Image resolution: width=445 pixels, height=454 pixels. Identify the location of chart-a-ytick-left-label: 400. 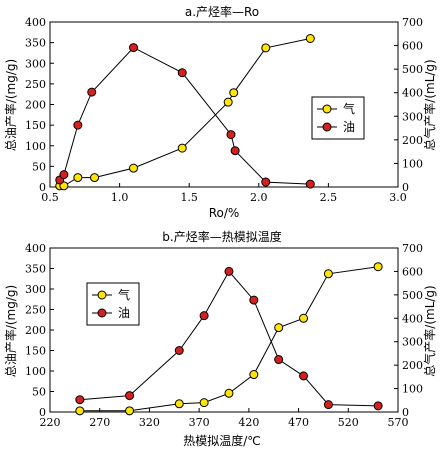
(35, 22).